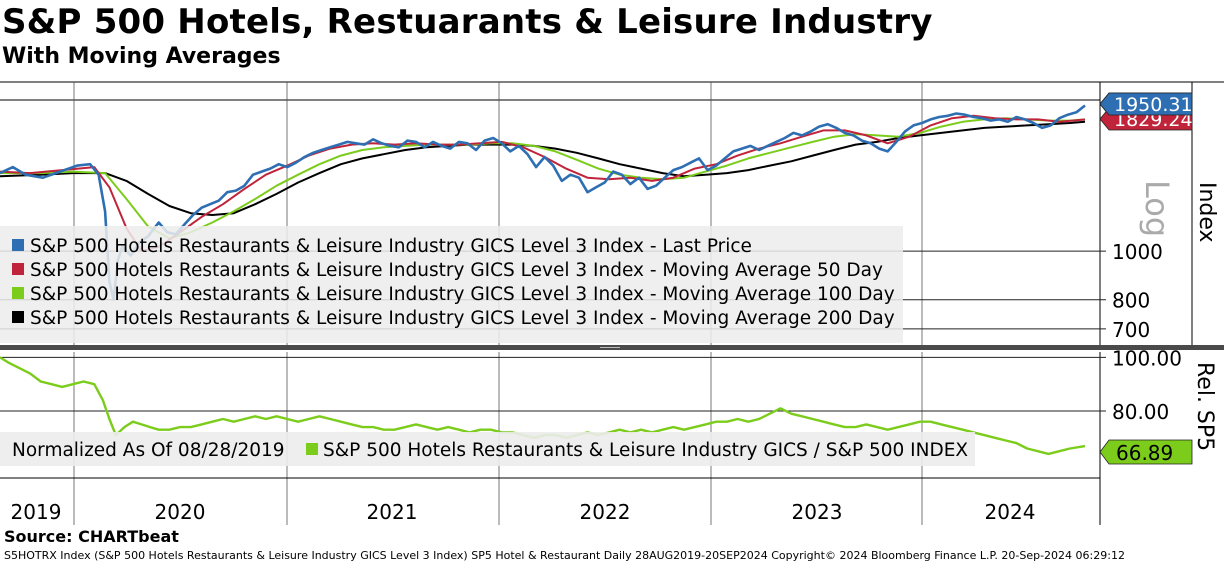 The image size is (1224, 566). I want to click on source-note: Source: CHARTbeat, so click(91, 536).